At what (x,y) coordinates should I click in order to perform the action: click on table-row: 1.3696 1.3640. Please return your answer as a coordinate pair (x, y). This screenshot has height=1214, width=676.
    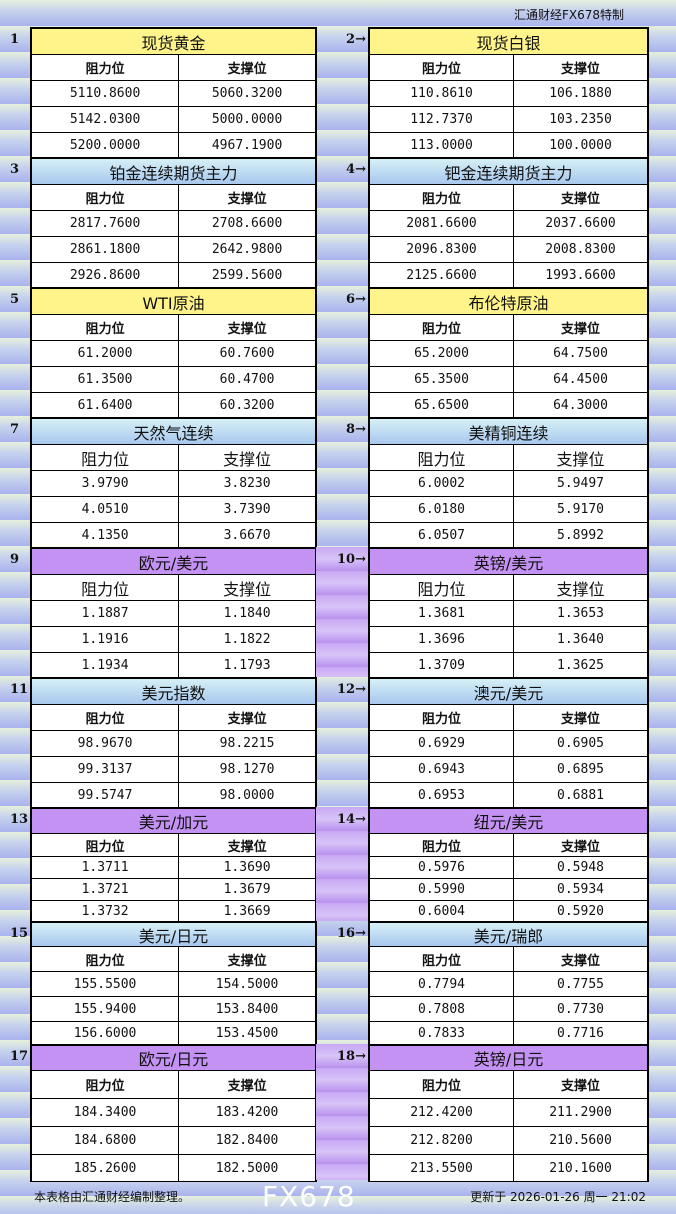
    Looking at the image, I should click on (508, 640).